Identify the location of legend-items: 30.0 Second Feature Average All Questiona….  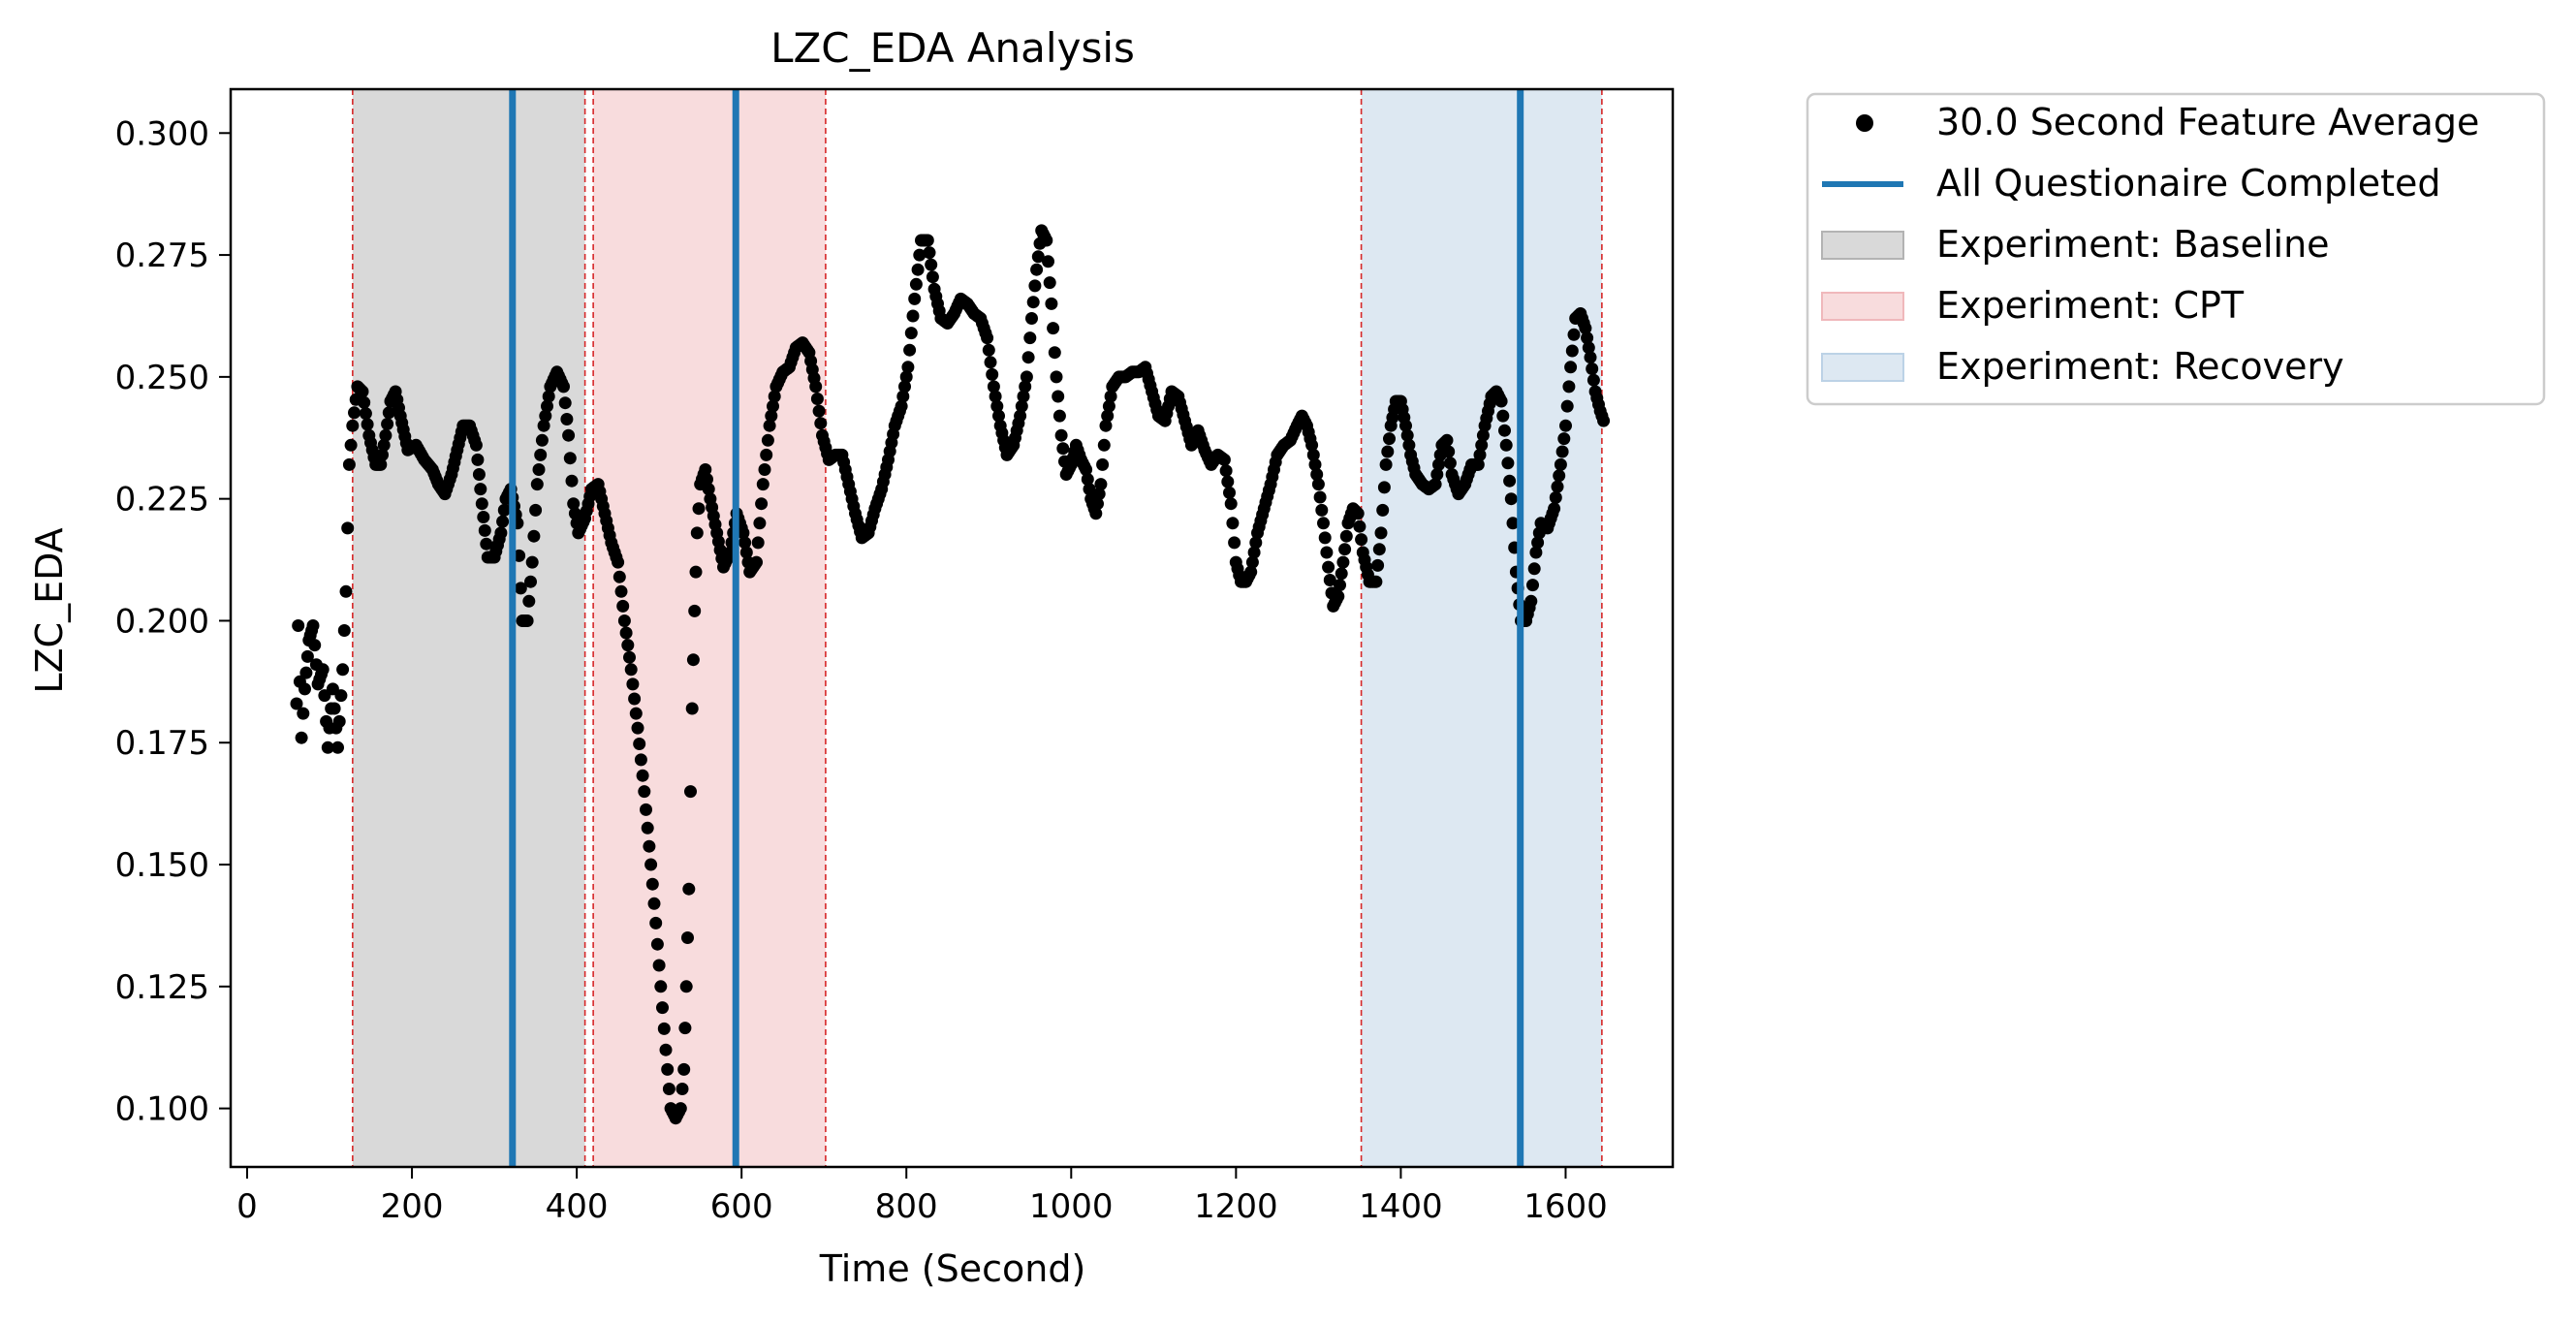
(2150, 245).